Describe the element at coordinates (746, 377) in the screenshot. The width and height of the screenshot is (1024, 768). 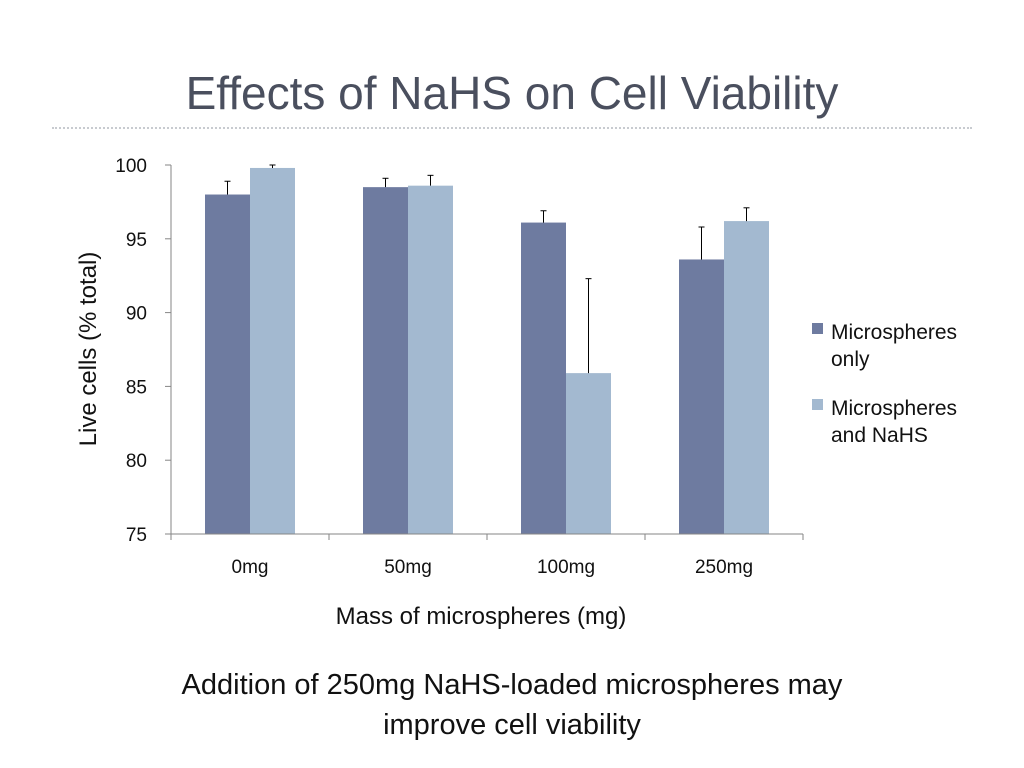
I see `bar-2-250mg` at that location.